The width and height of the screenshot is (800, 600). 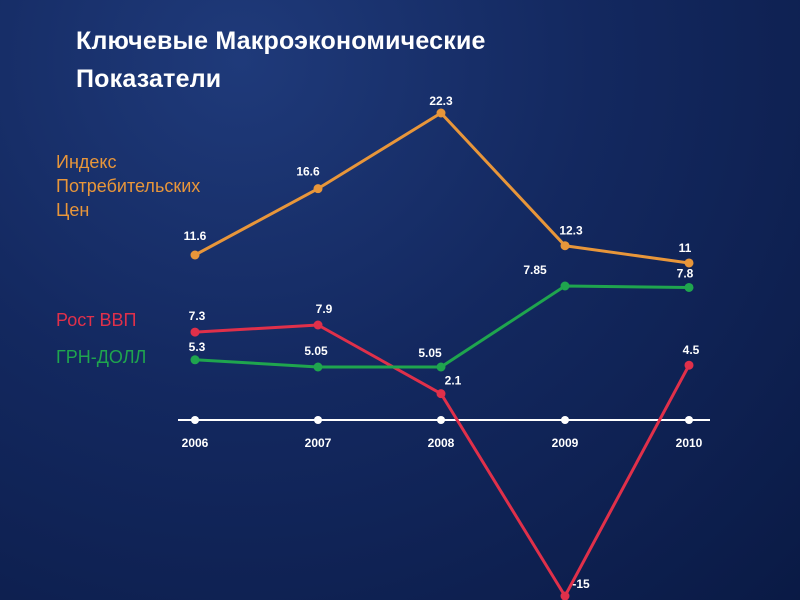 I want to click on legend-gdp-line-1: Рост ВВП, so click(x=96, y=320).